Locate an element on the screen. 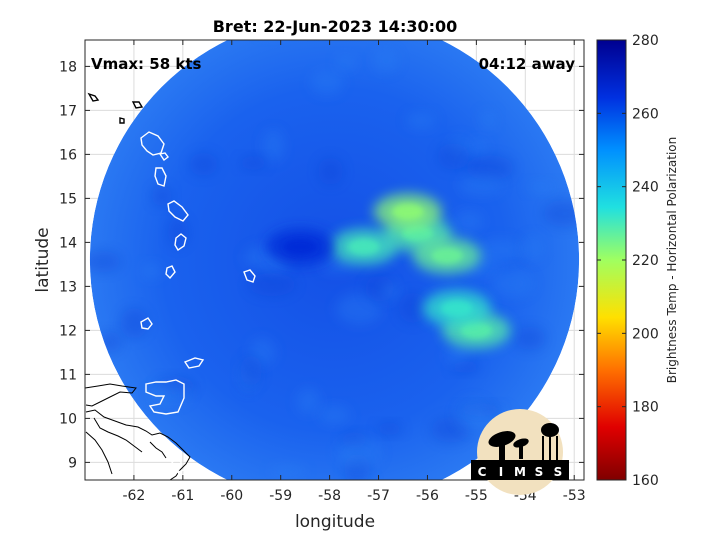 Image resolution: width=720 pixels, height=540 pixels. y-tick-label: 17 is located at coordinates (68, 111).